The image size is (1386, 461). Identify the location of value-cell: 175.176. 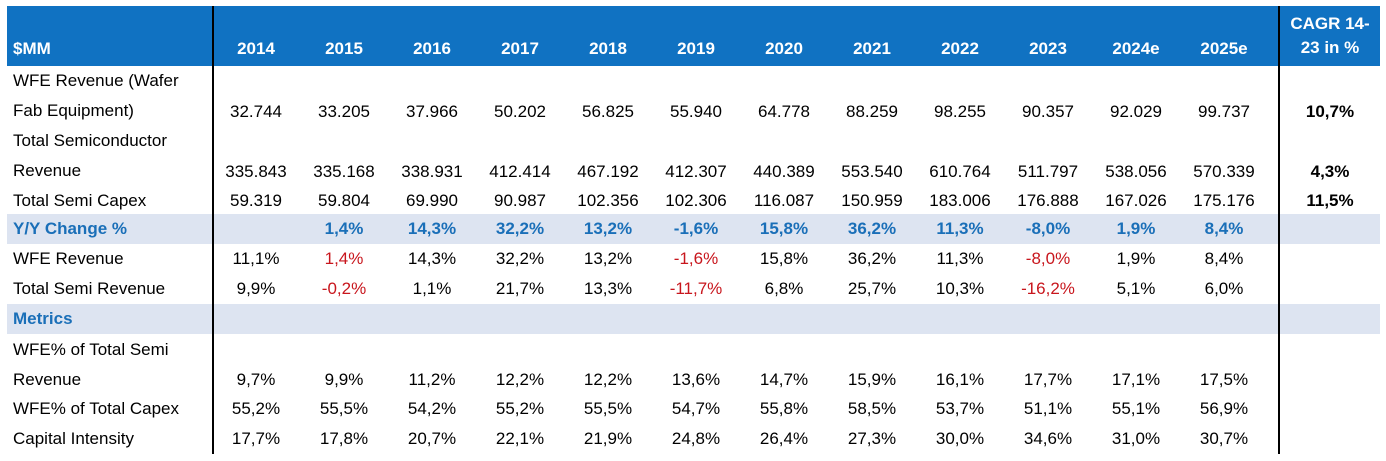
(1224, 200).